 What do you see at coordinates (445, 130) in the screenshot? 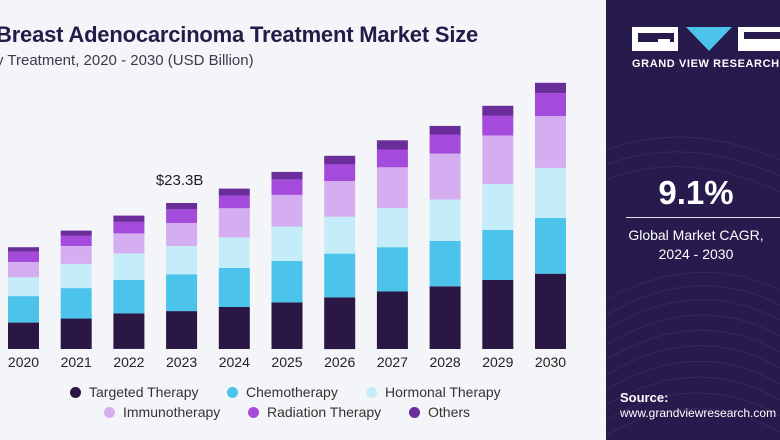
I see `bar-segment-others-2028` at bounding box center [445, 130].